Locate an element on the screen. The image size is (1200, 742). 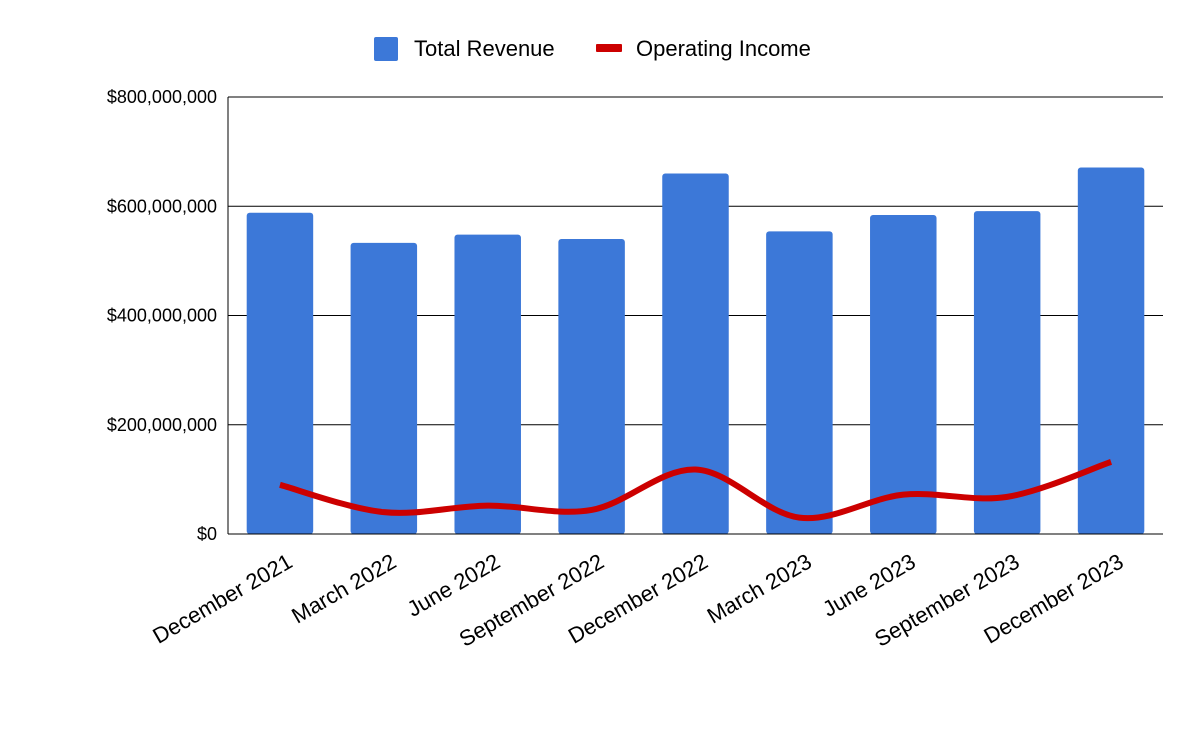
legend-swatch-operating-income is located at coordinates (609, 48).